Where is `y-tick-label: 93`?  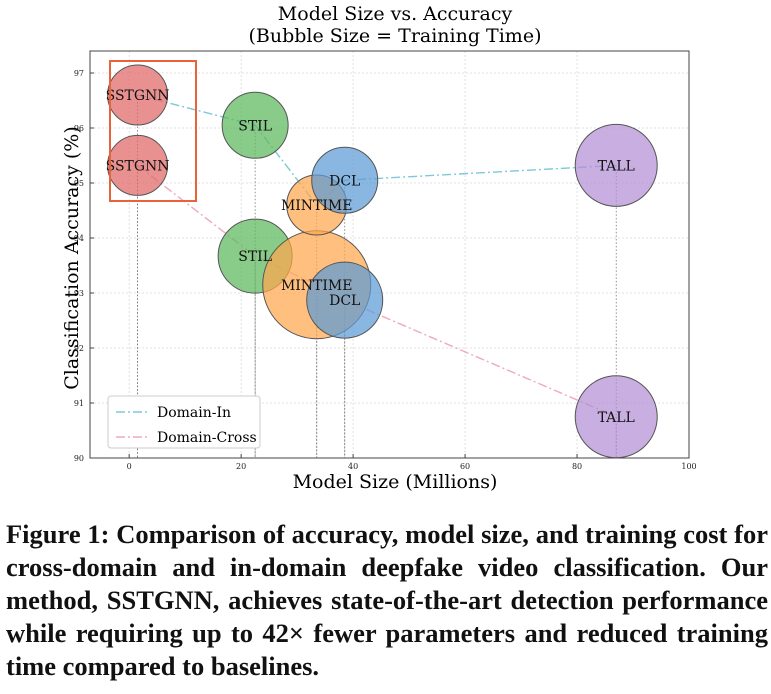 y-tick-label: 93 is located at coordinates (79, 293).